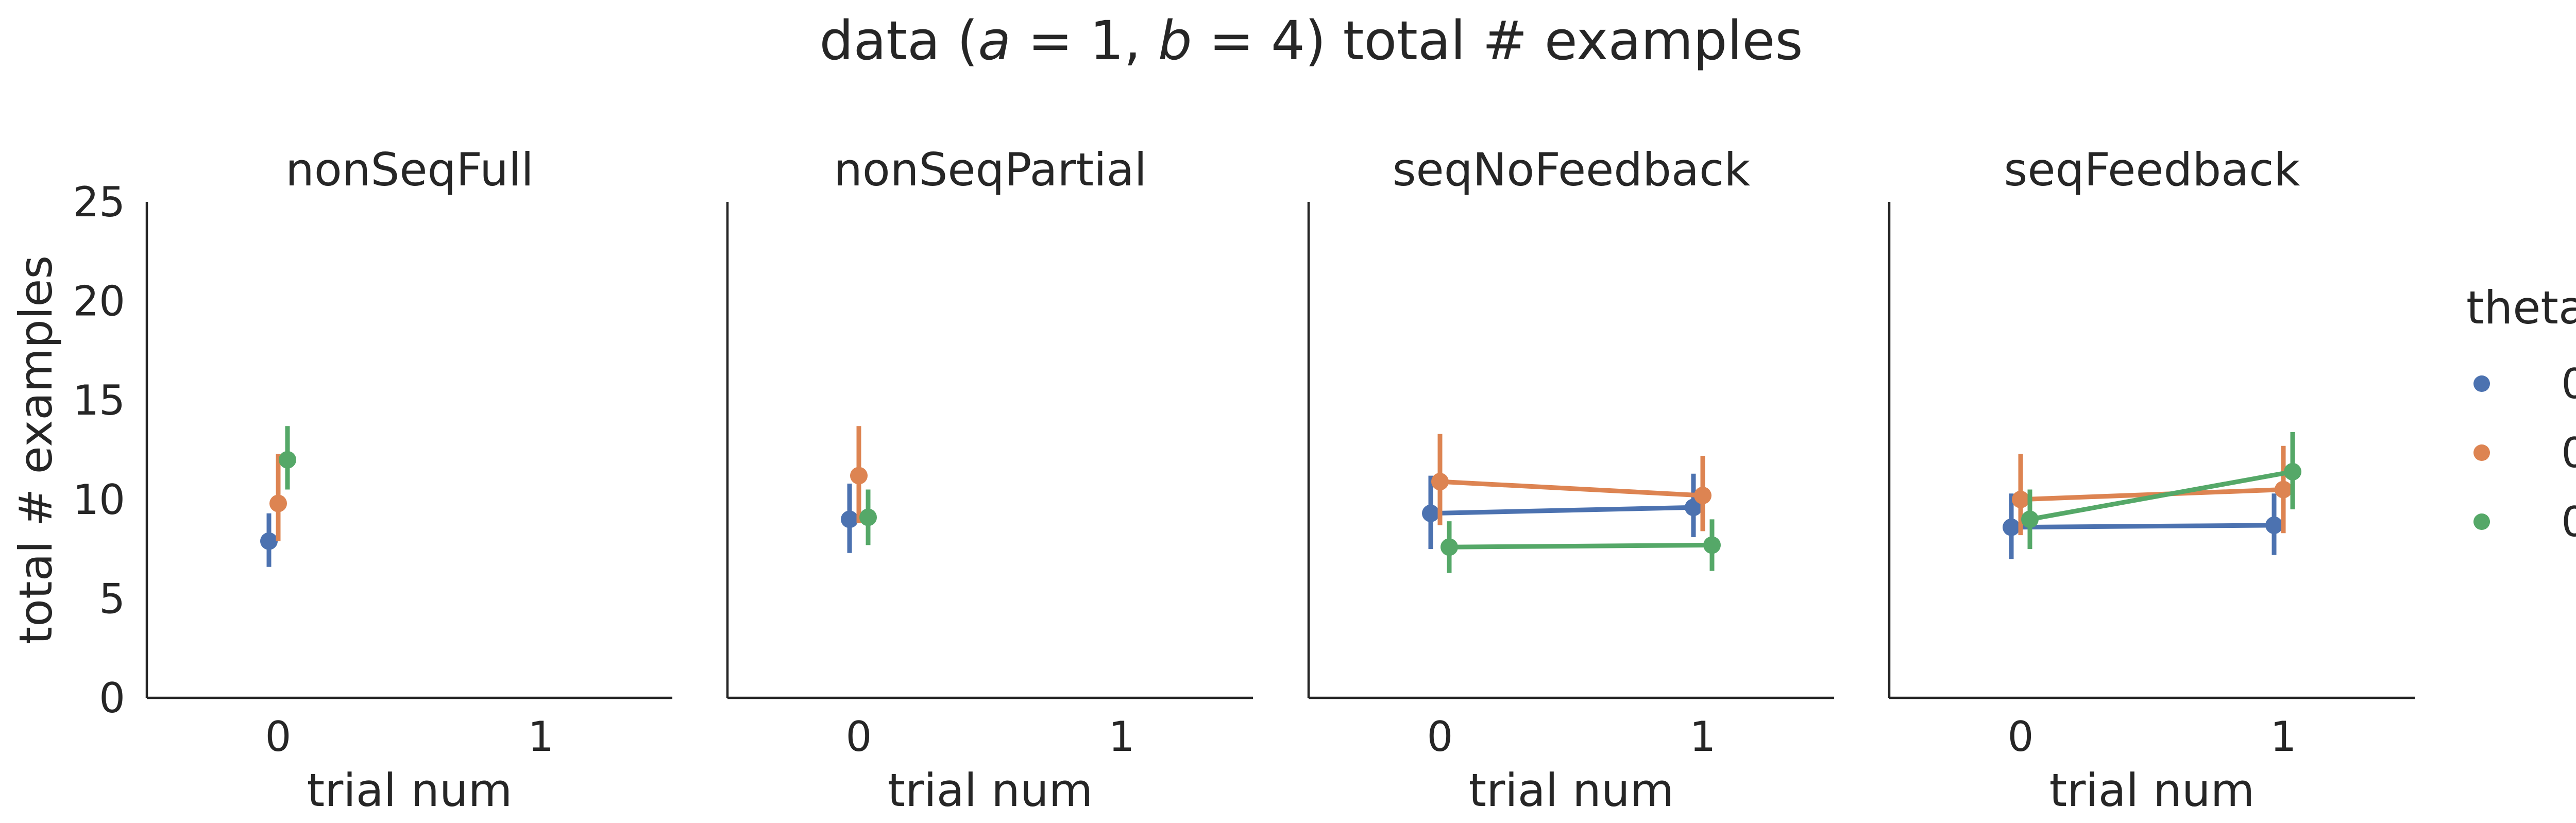  I want to click on legend-title: theta, so click(2521, 307).